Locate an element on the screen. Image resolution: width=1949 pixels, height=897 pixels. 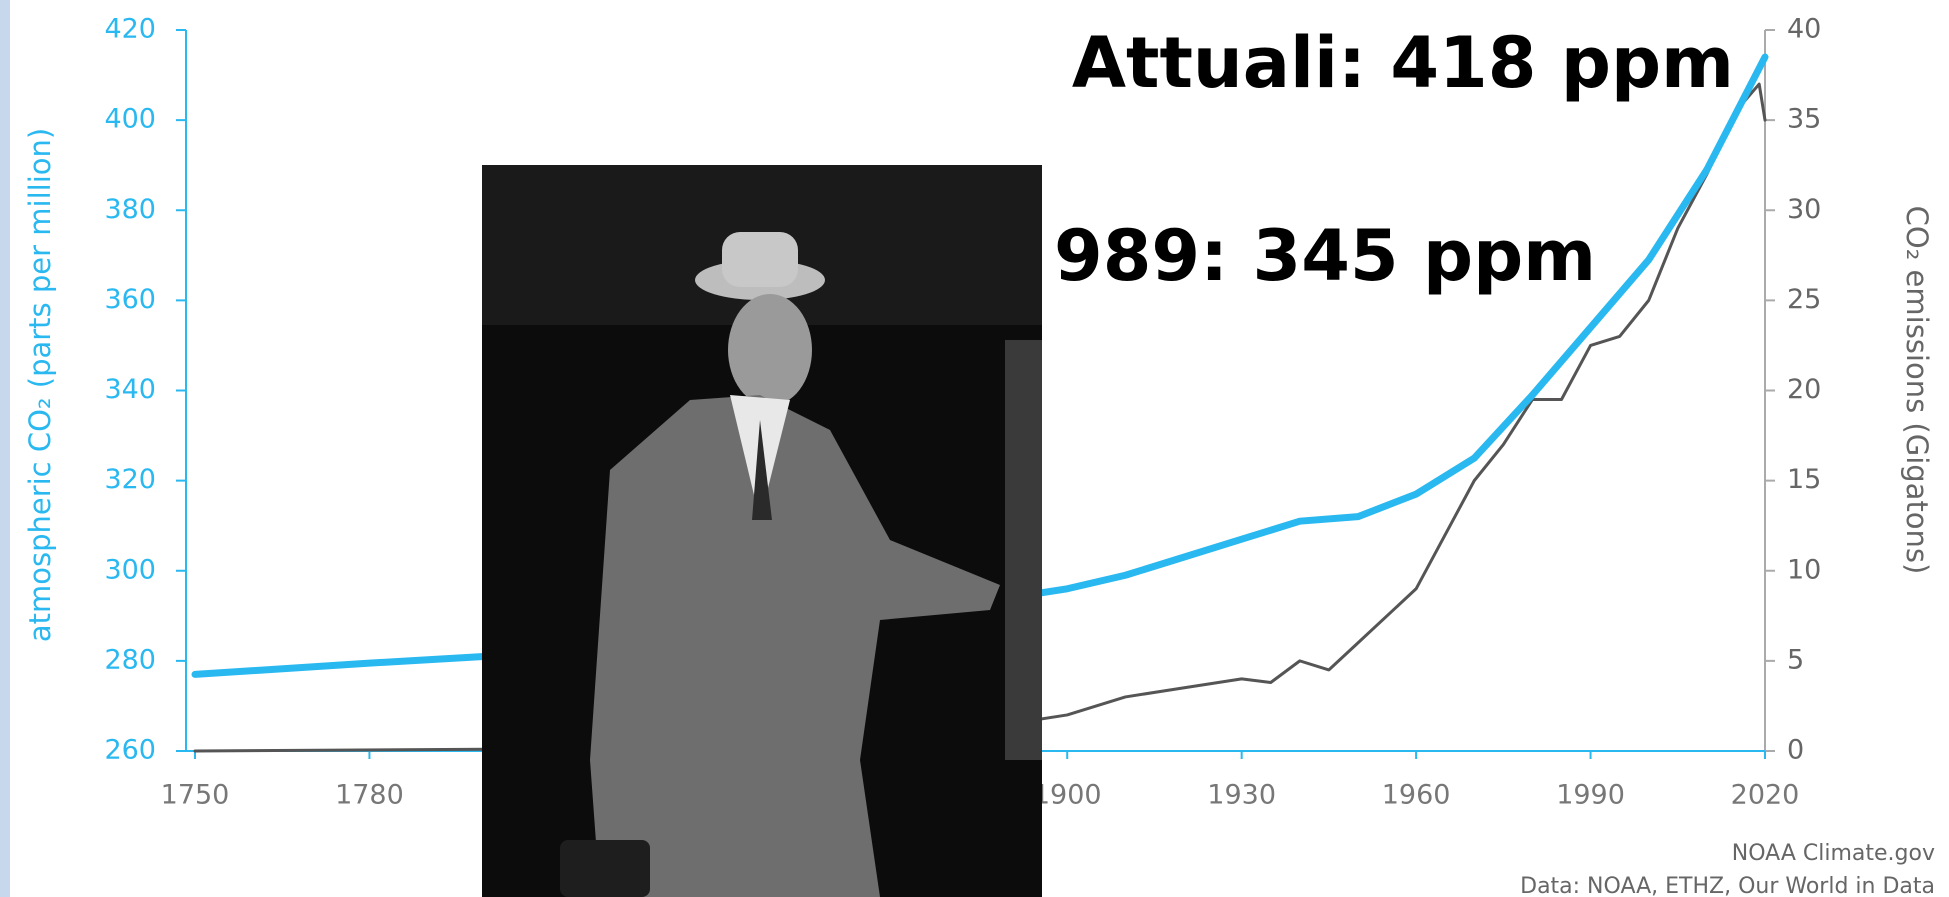
credit: NOAA Climate.gov is located at coordinates (1833, 853).